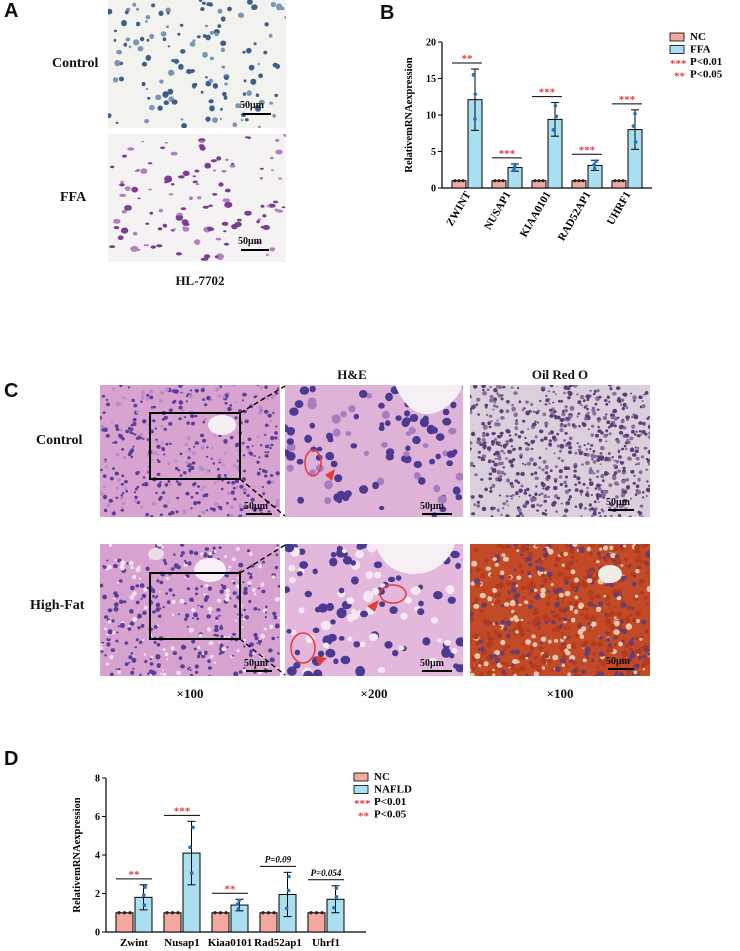 The image size is (740, 951). Describe the element at coordinates (311, 913) in the screenshot. I see `data-point` at that location.